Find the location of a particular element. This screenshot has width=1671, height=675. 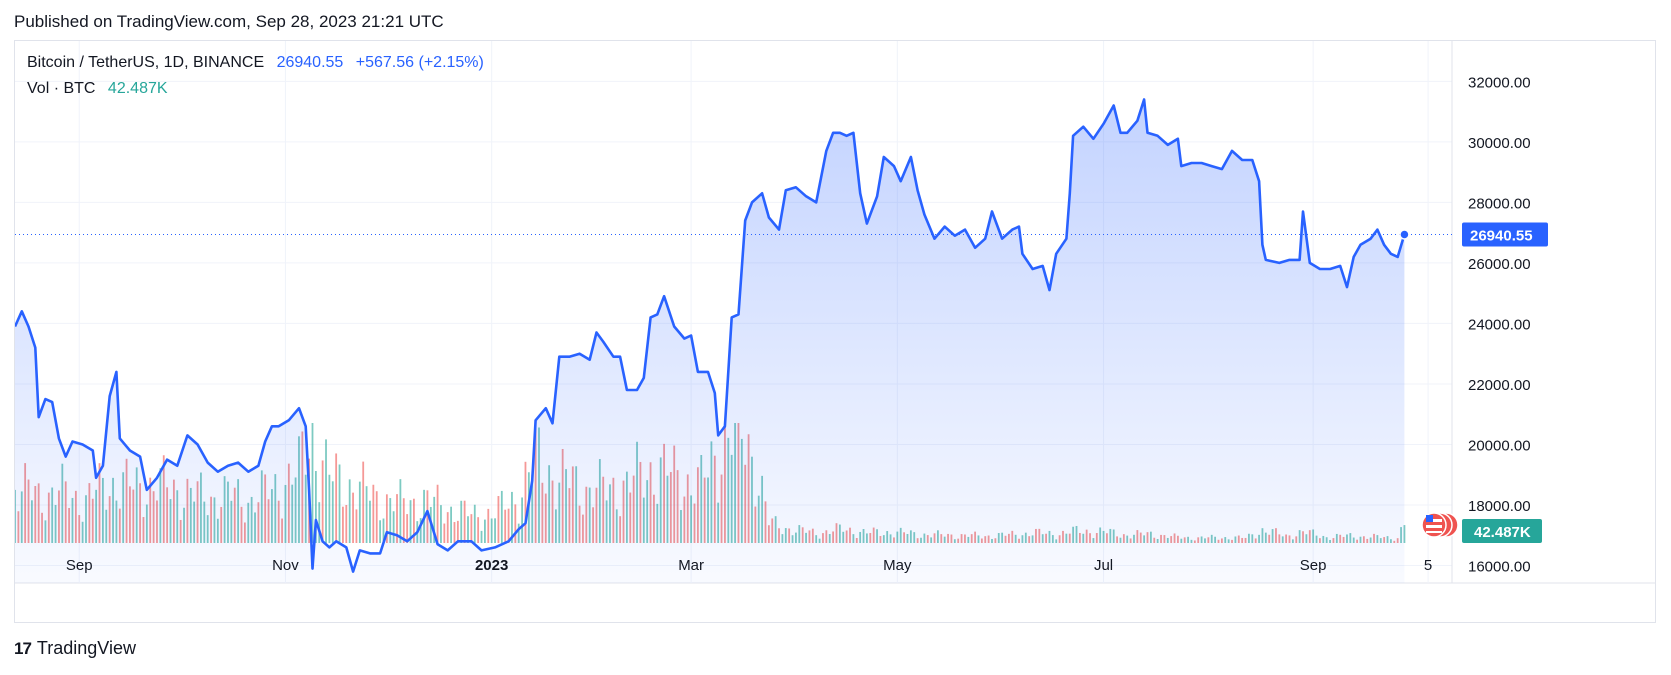

y-tick-label: 22000.00 is located at coordinates (1499, 385).